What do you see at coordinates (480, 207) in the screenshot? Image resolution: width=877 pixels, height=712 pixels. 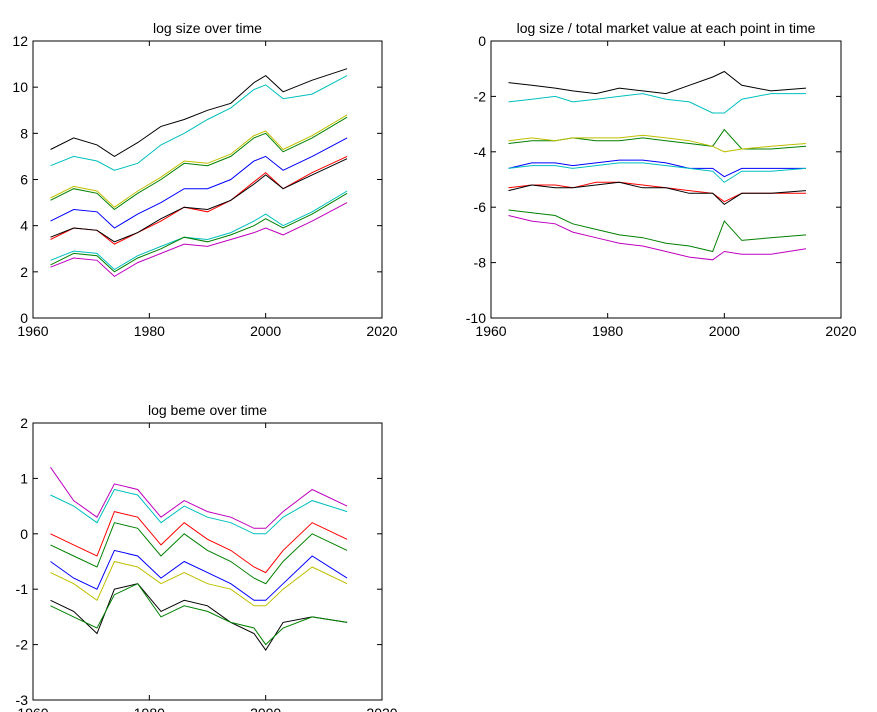 I see `y-tick-label: -6` at bounding box center [480, 207].